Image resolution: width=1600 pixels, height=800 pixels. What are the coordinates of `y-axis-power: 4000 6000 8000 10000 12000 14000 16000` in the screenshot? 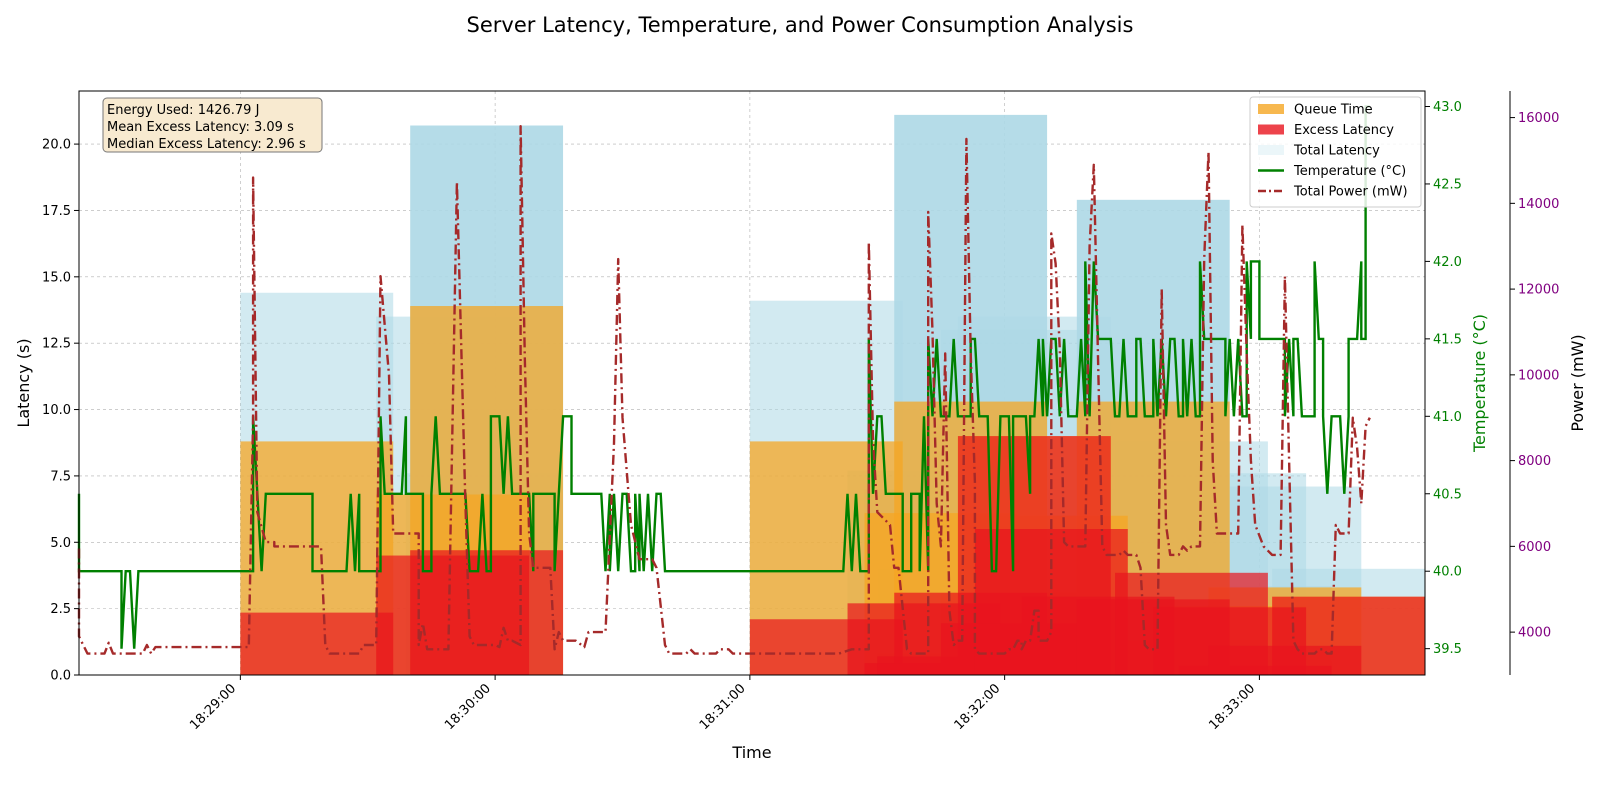 It's located at (1534, 383).